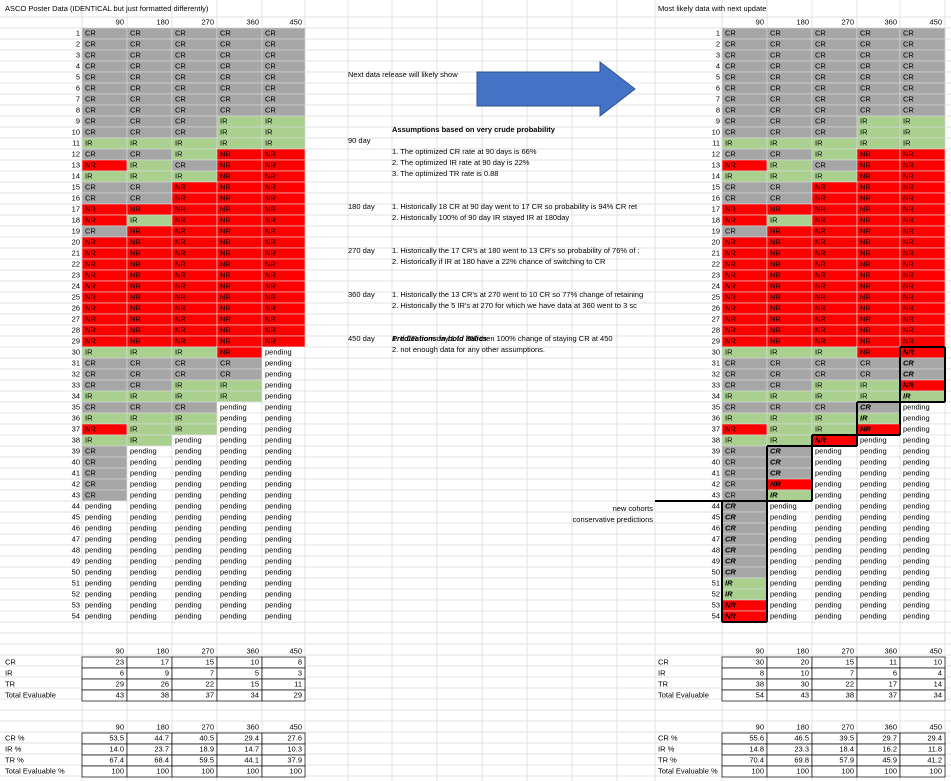 The height and width of the screenshot is (781, 951). Describe the element at coordinates (120, 661) in the screenshot. I see `table-value: 23` at that location.